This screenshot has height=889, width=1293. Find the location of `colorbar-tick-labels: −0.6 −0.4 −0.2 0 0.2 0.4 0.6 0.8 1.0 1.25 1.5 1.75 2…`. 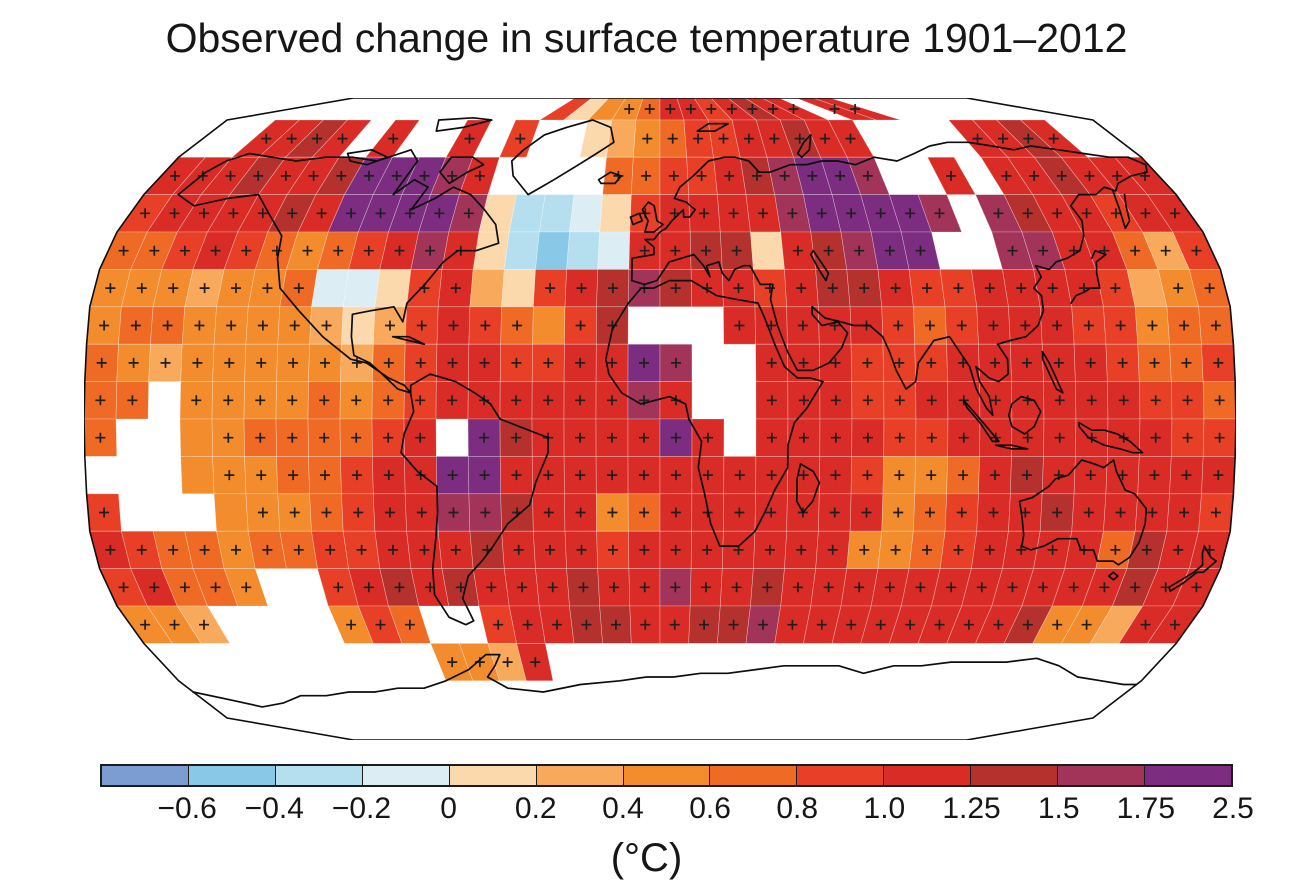

colorbar-tick-labels: −0.6 −0.4 −0.2 0 0.2 0.4 0.6 0.8 1.0 1.25 1.5 1.75 2… is located at coordinates (646, 809).